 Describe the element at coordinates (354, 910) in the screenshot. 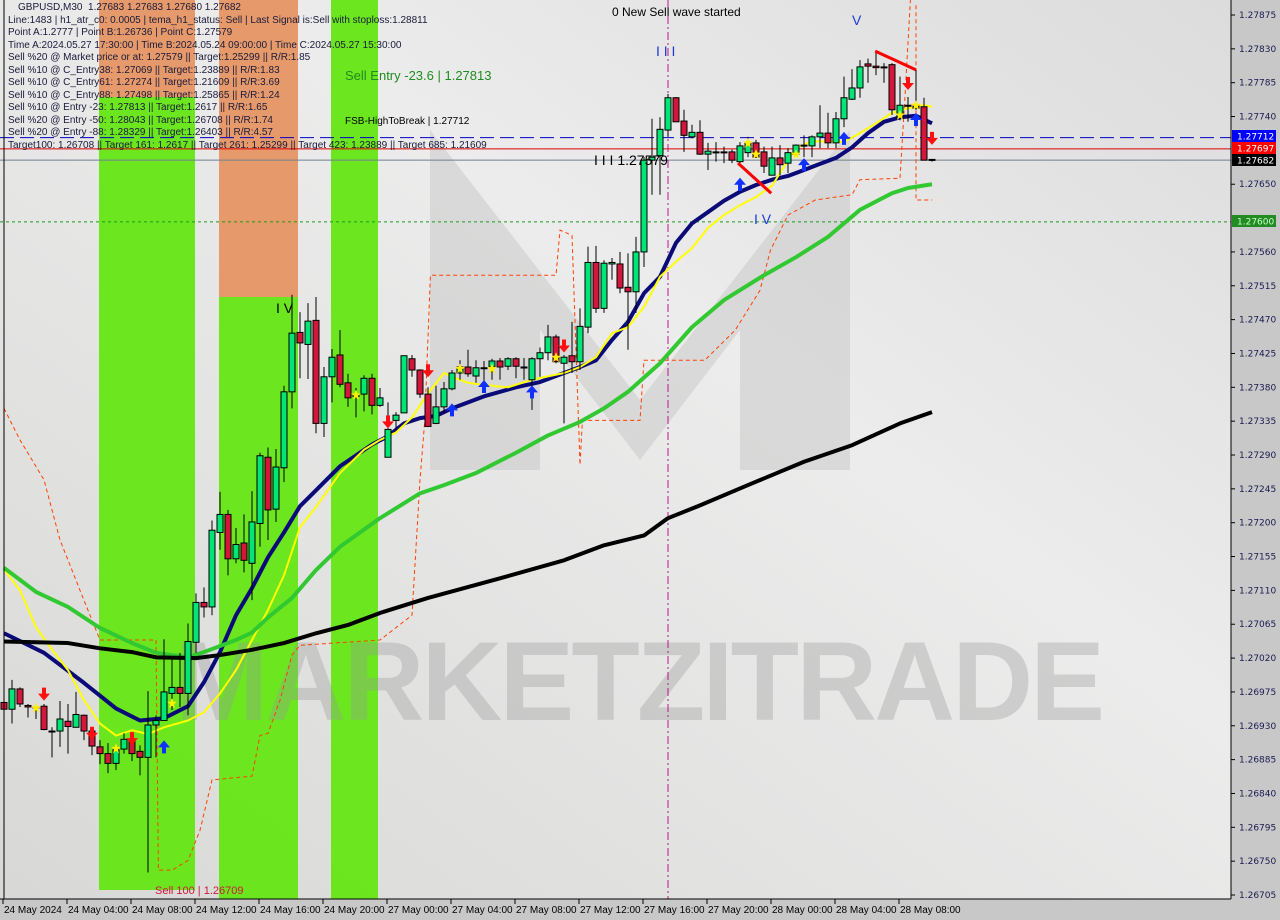

I see `time-tick-label: 24 May 20:00` at that location.